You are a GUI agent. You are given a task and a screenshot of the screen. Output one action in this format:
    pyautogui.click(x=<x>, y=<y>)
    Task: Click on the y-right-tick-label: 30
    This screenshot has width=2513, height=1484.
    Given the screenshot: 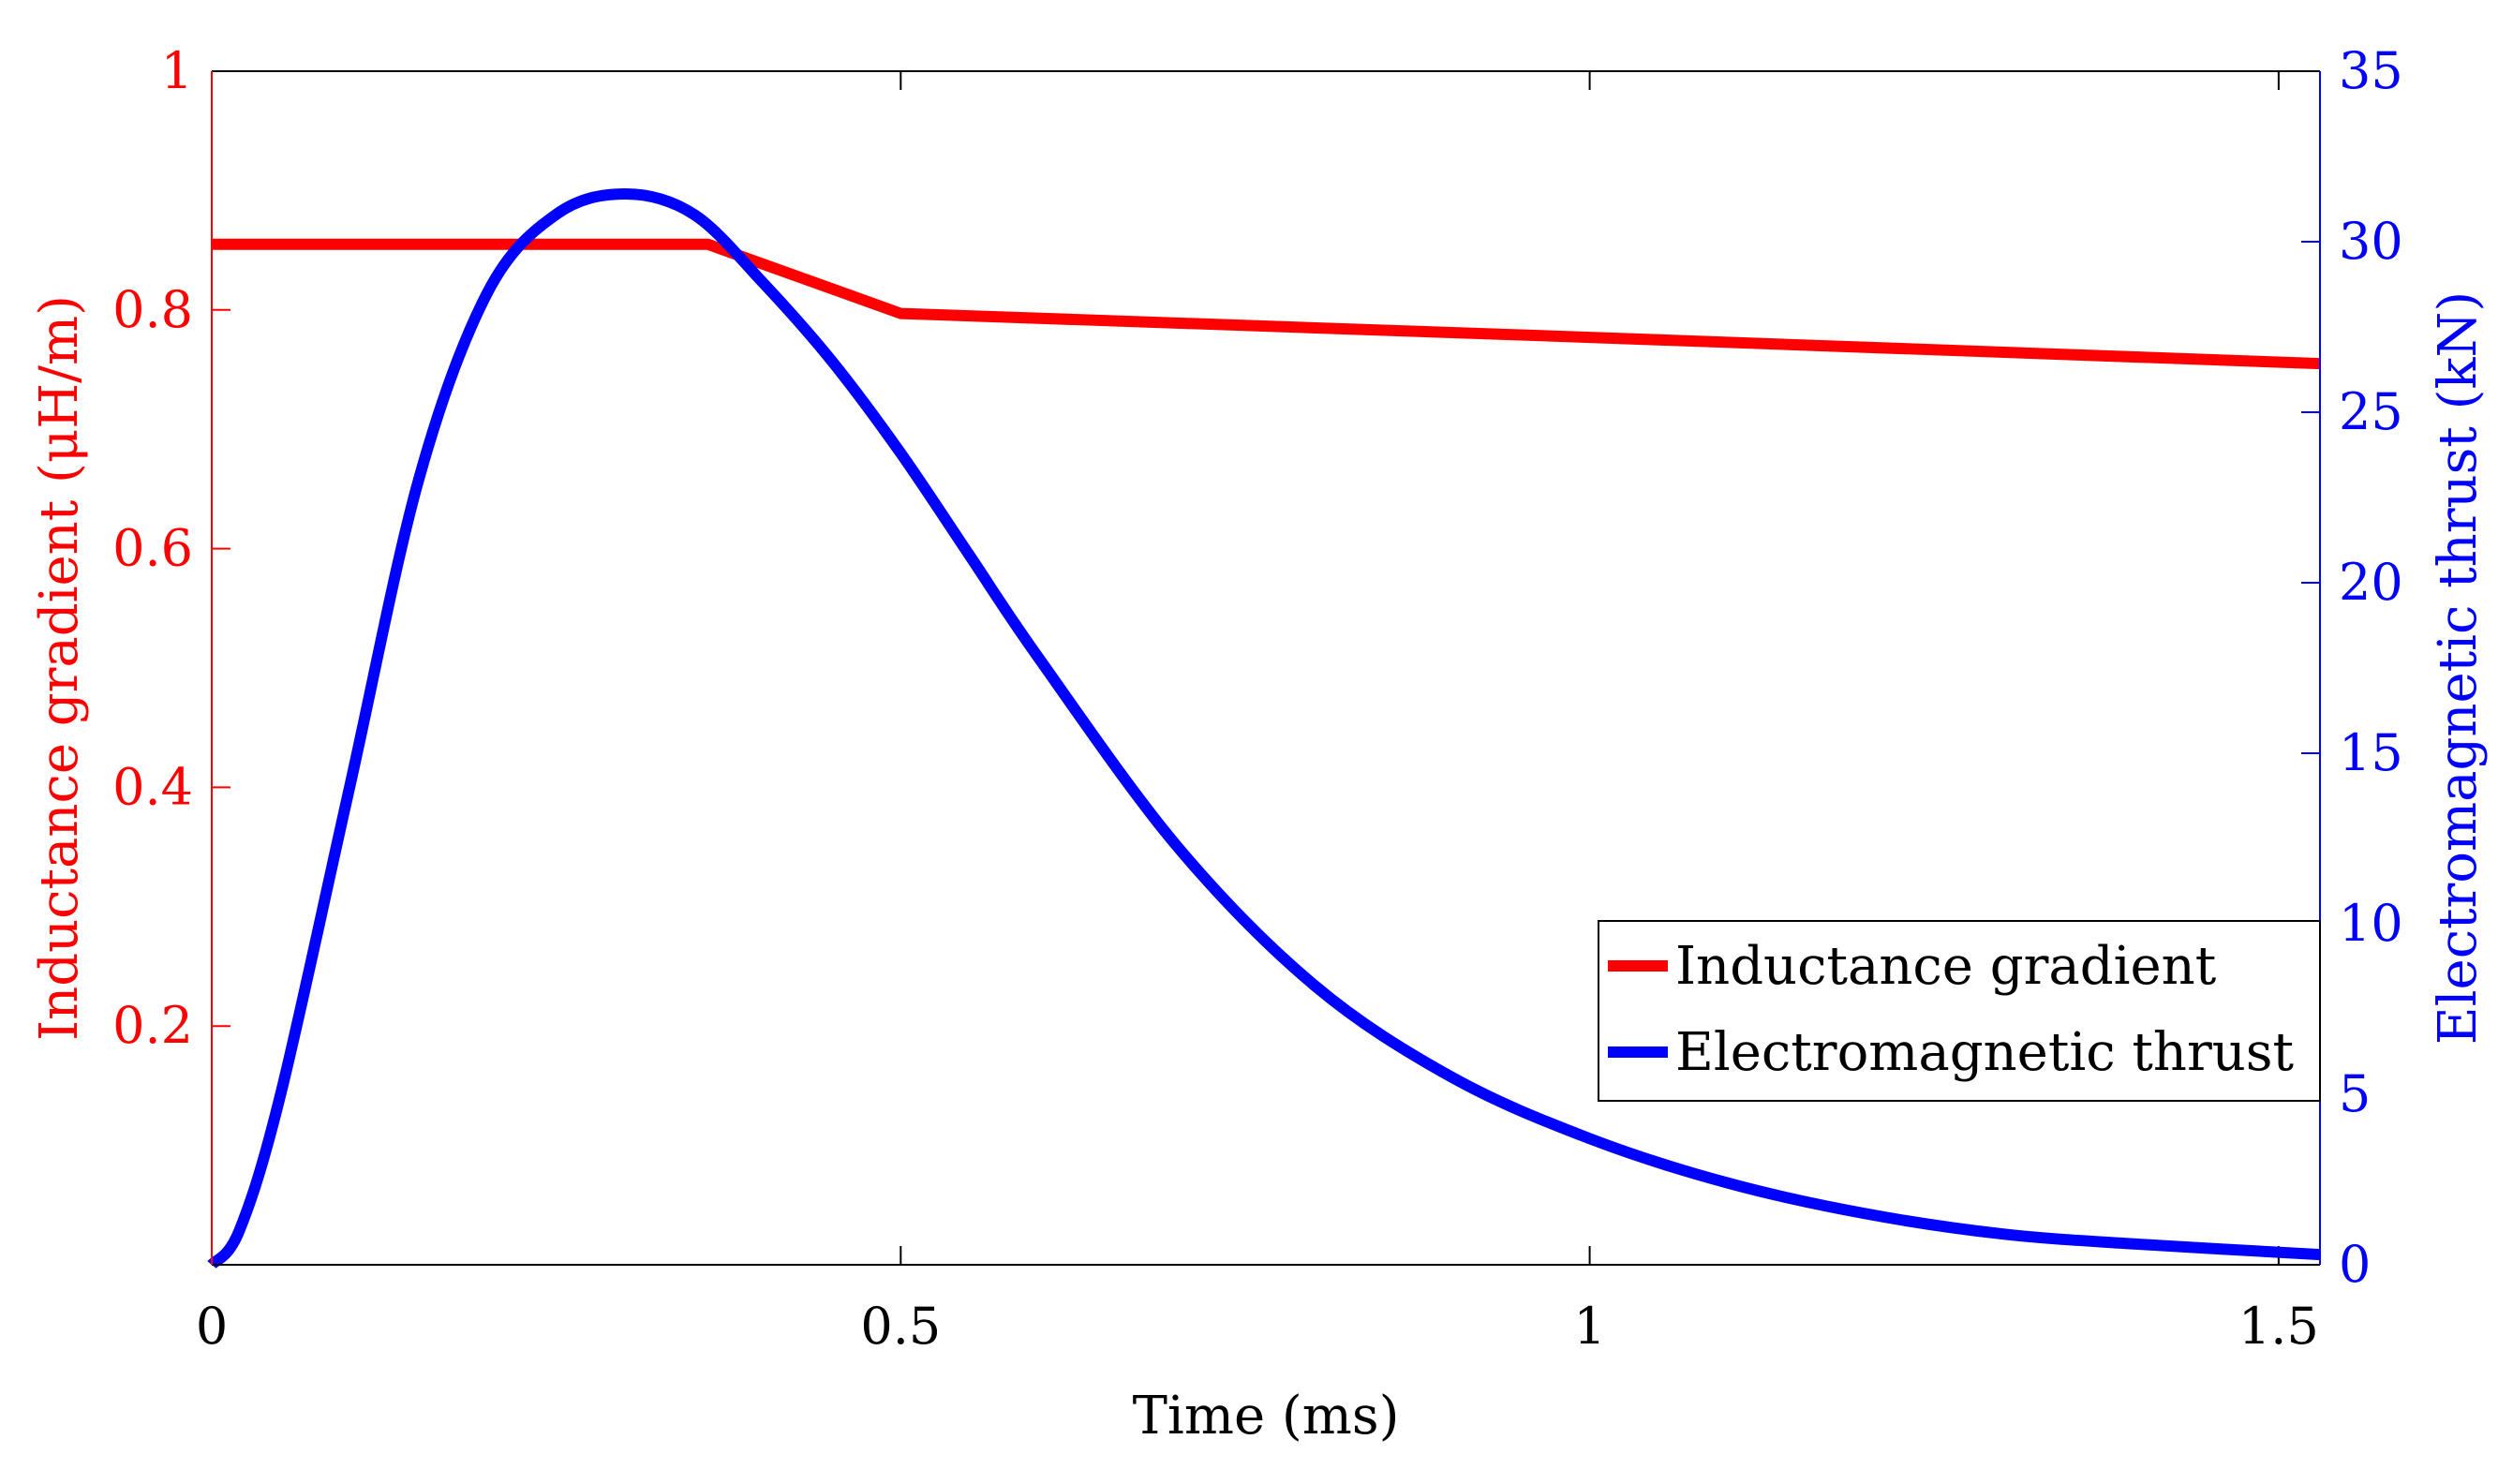 What is the action you would take?
    pyautogui.click(x=2371, y=241)
    